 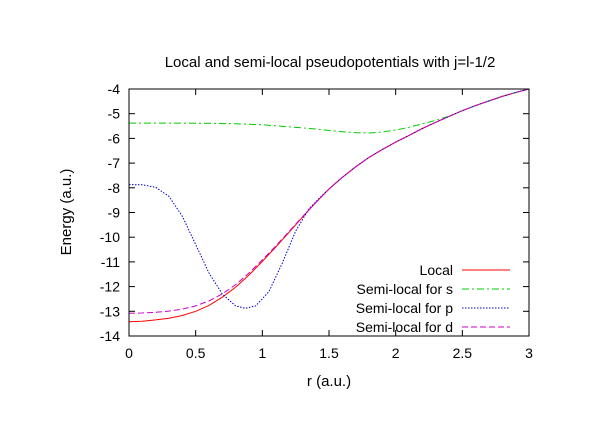 I want to click on x-tick-label: 2, so click(x=396, y=353).